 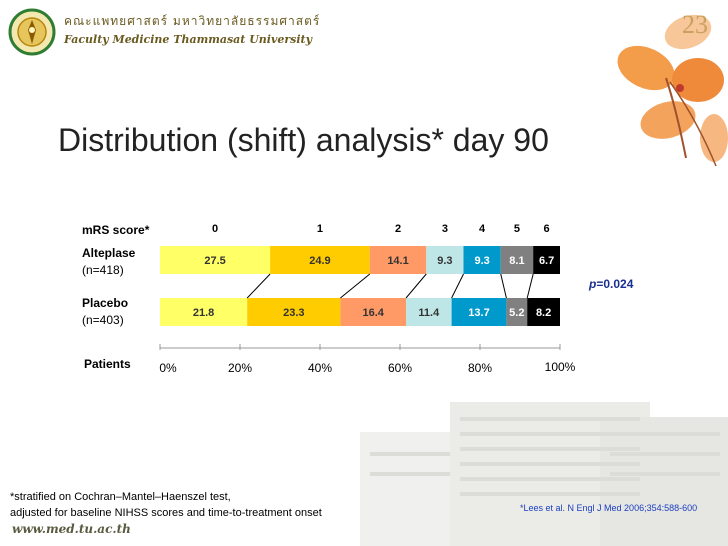 What do you see at coordinates (320, 229) in the screenshot?
I see `mrs-score-1: 1` at bounding box center [320, 229].